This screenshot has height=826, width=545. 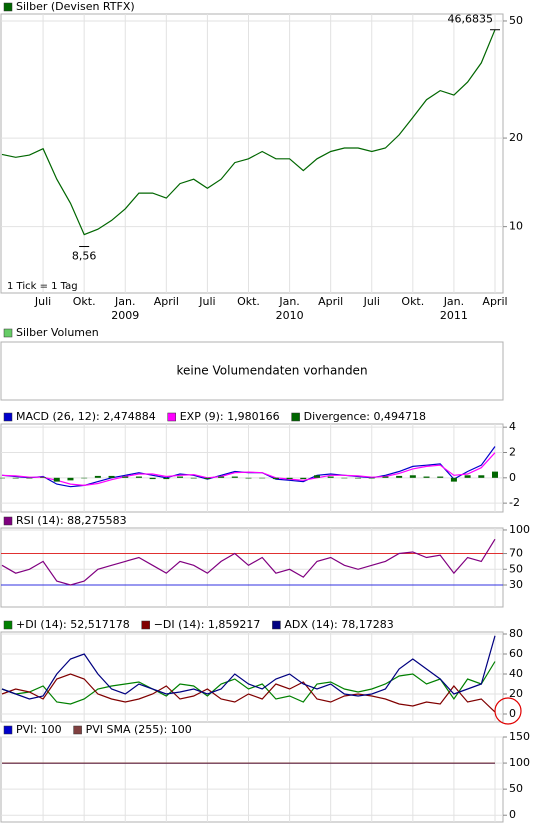 I want to click on y-tick-label: 2, so click(x=512, y=451).